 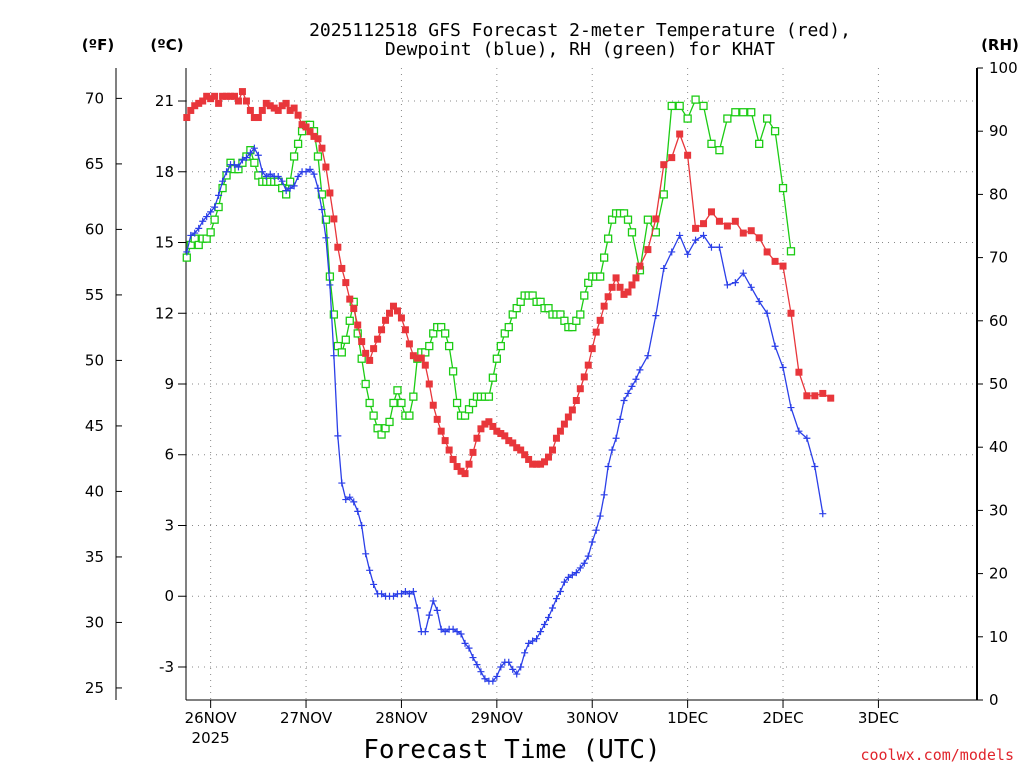 I want to click on celsius-tick-label: 18, so click(x=164, y=172).